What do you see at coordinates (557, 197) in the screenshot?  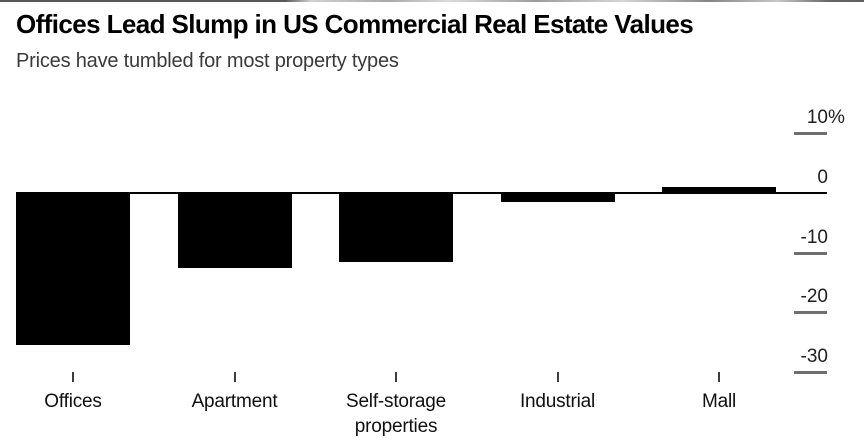 I see `bar-industrial` at bounding box center [557, 197].